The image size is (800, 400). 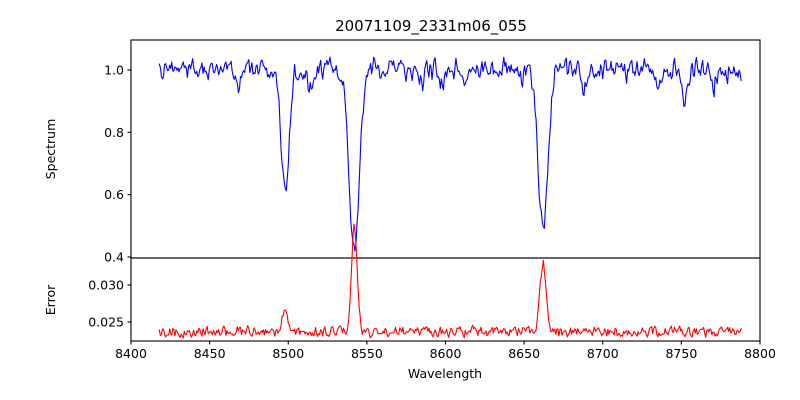 I want to click on x-tick-label: 8650, so click(x=524, y=353).